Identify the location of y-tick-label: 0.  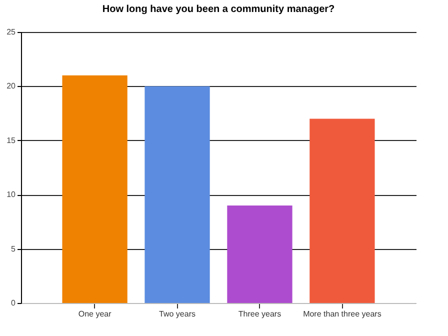
(13, 303).